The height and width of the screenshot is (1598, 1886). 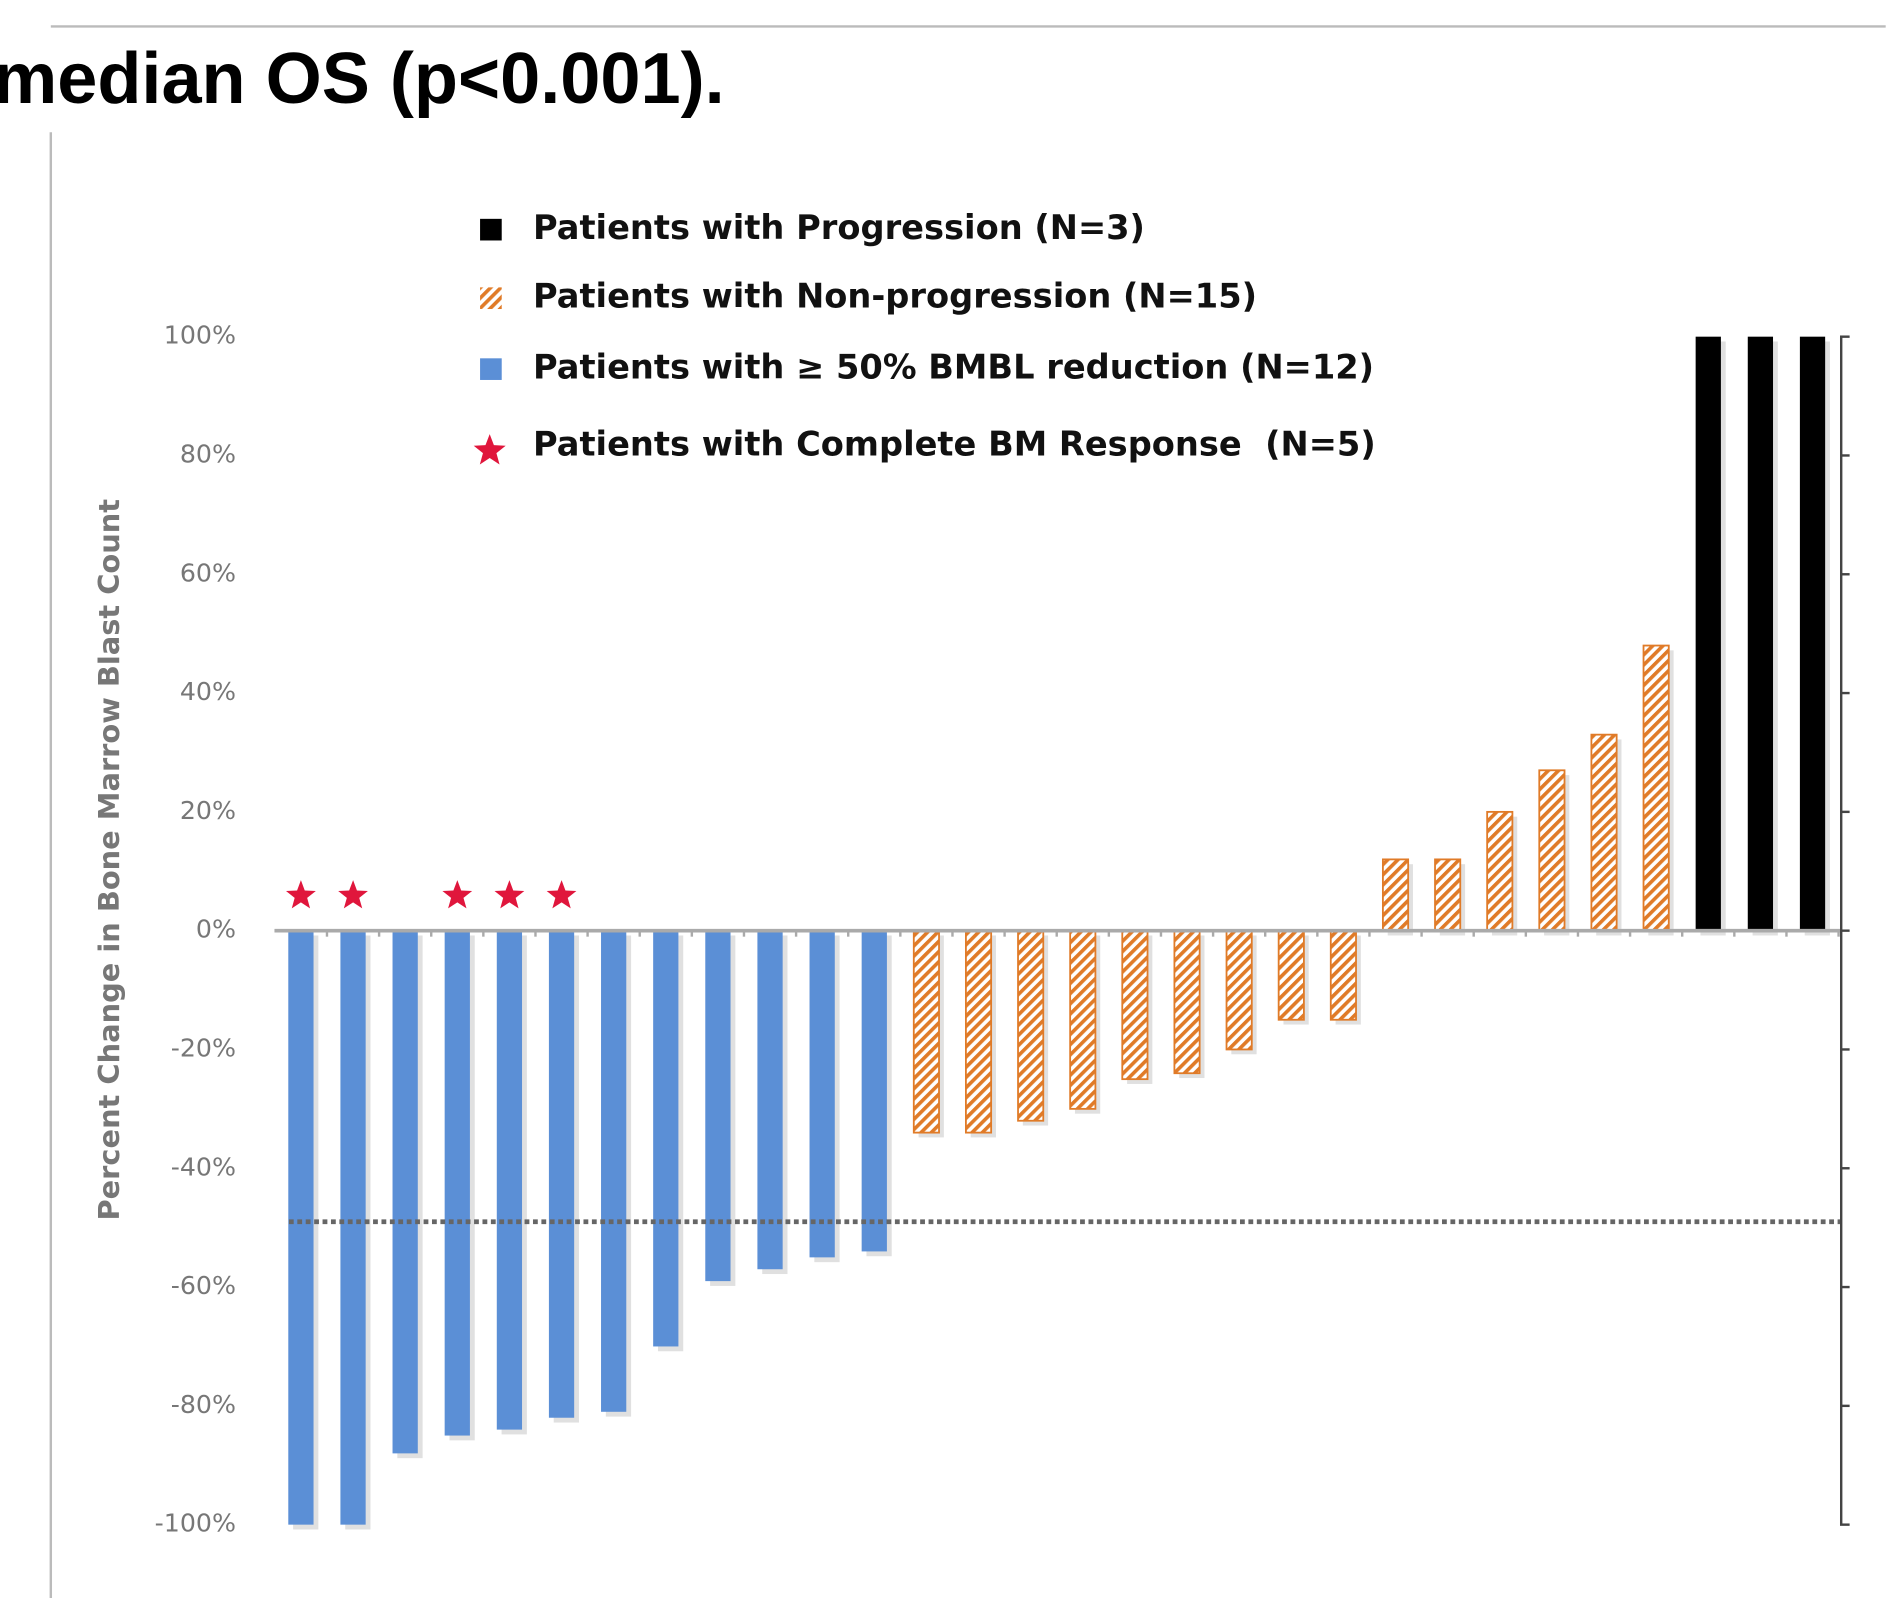 I want to click on y-tick-label: -40%, so click(x=203, y=1166).